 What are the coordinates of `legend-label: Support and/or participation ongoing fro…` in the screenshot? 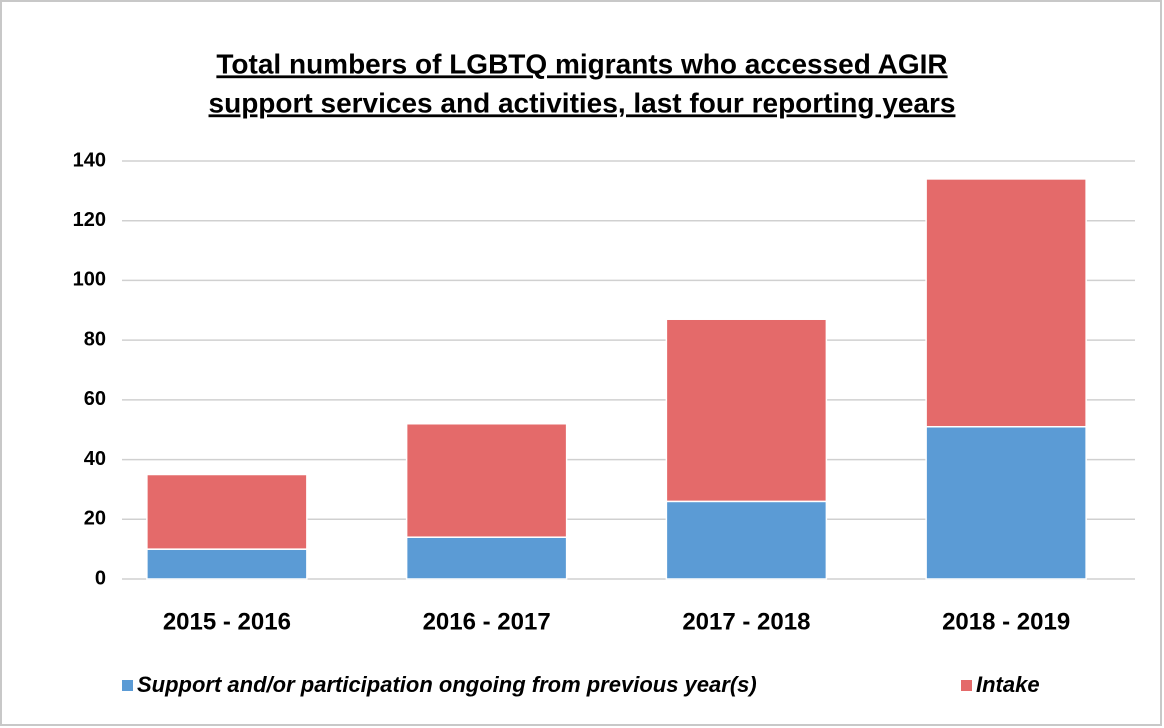 It's located at (447, 684).